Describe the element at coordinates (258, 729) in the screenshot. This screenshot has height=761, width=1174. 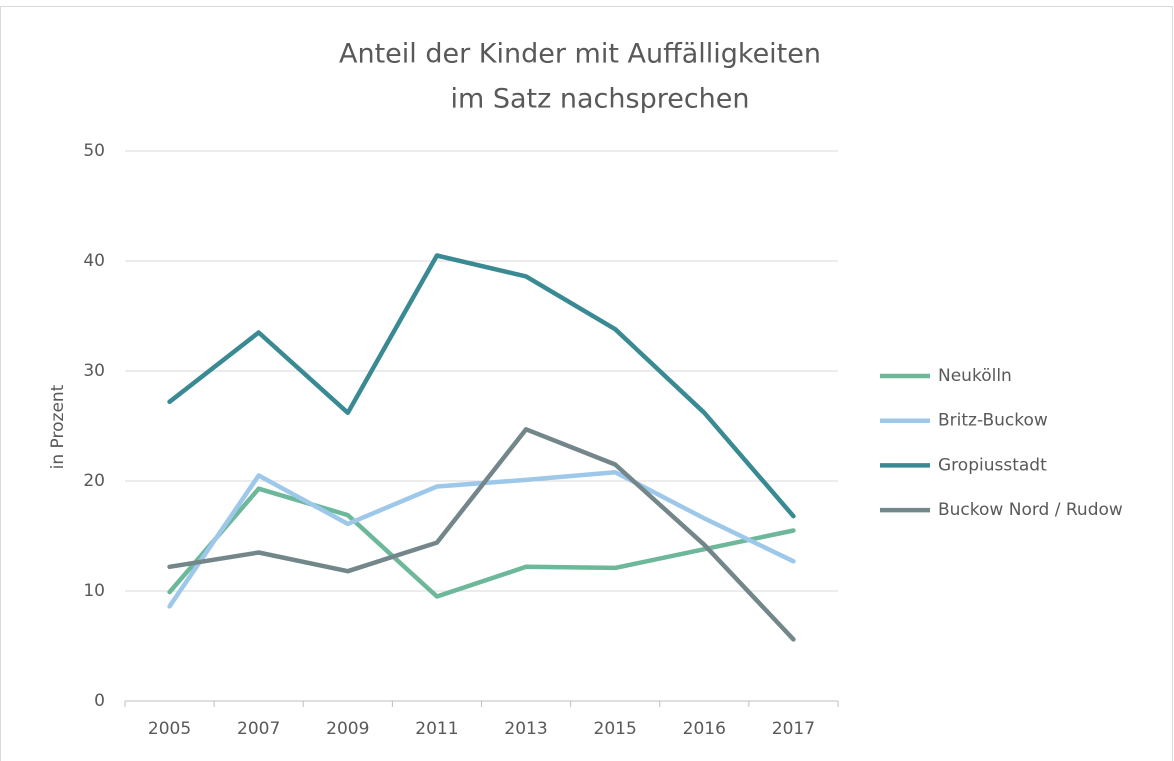
I see `x-tick-label: 2007` at that location.